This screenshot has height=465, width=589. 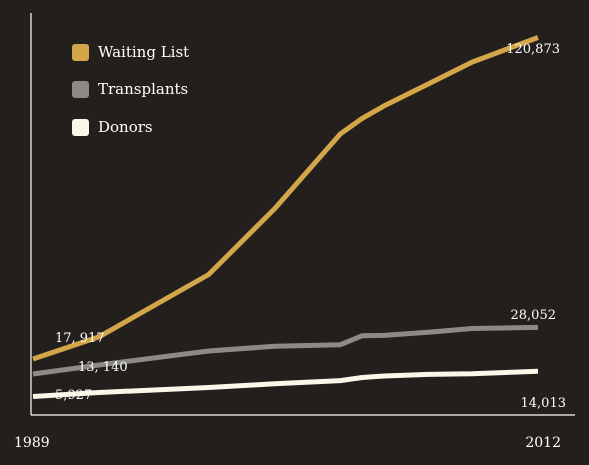 What do you see at coordinates (80, 127) in the screenshot?
I see `legend-swatch-donors` at bounding box center [80, 127].